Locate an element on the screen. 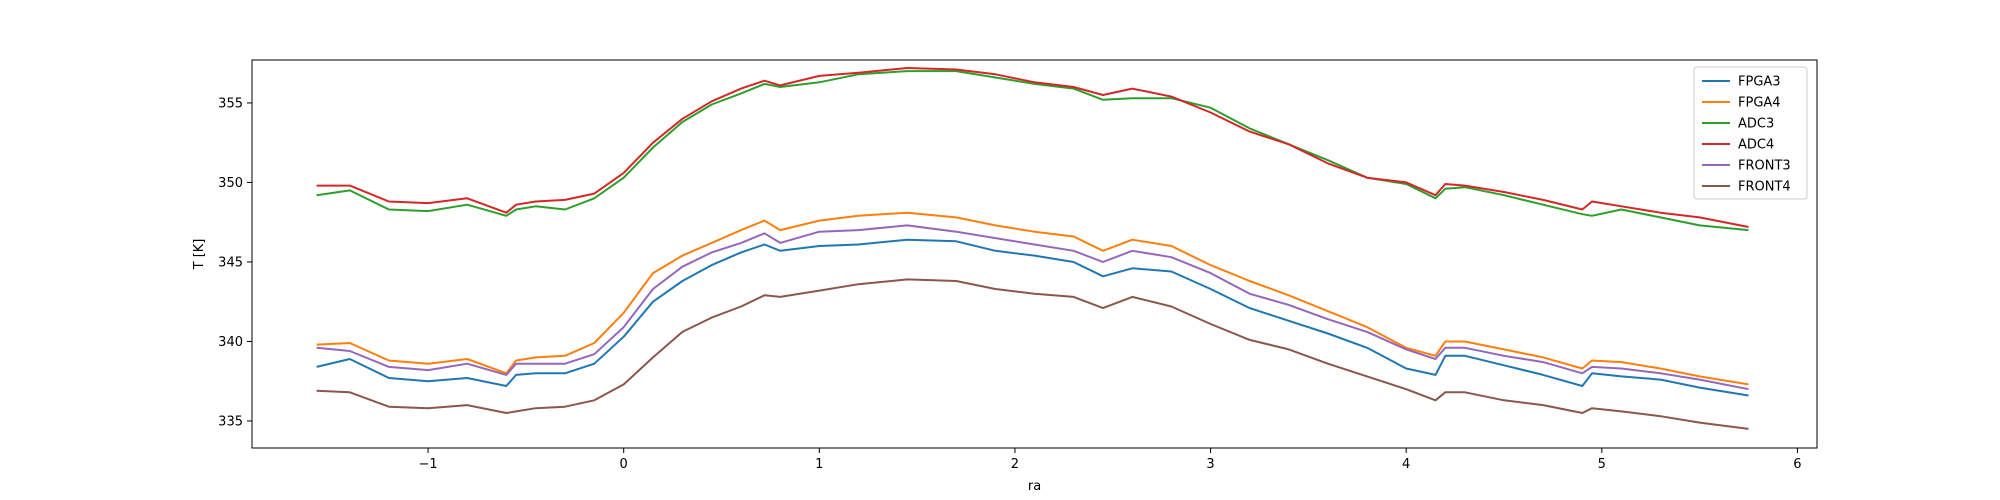 The height and width of the screenshot is (500, 2000). y-tick-label: 350 is located at coordinates (230, 183).